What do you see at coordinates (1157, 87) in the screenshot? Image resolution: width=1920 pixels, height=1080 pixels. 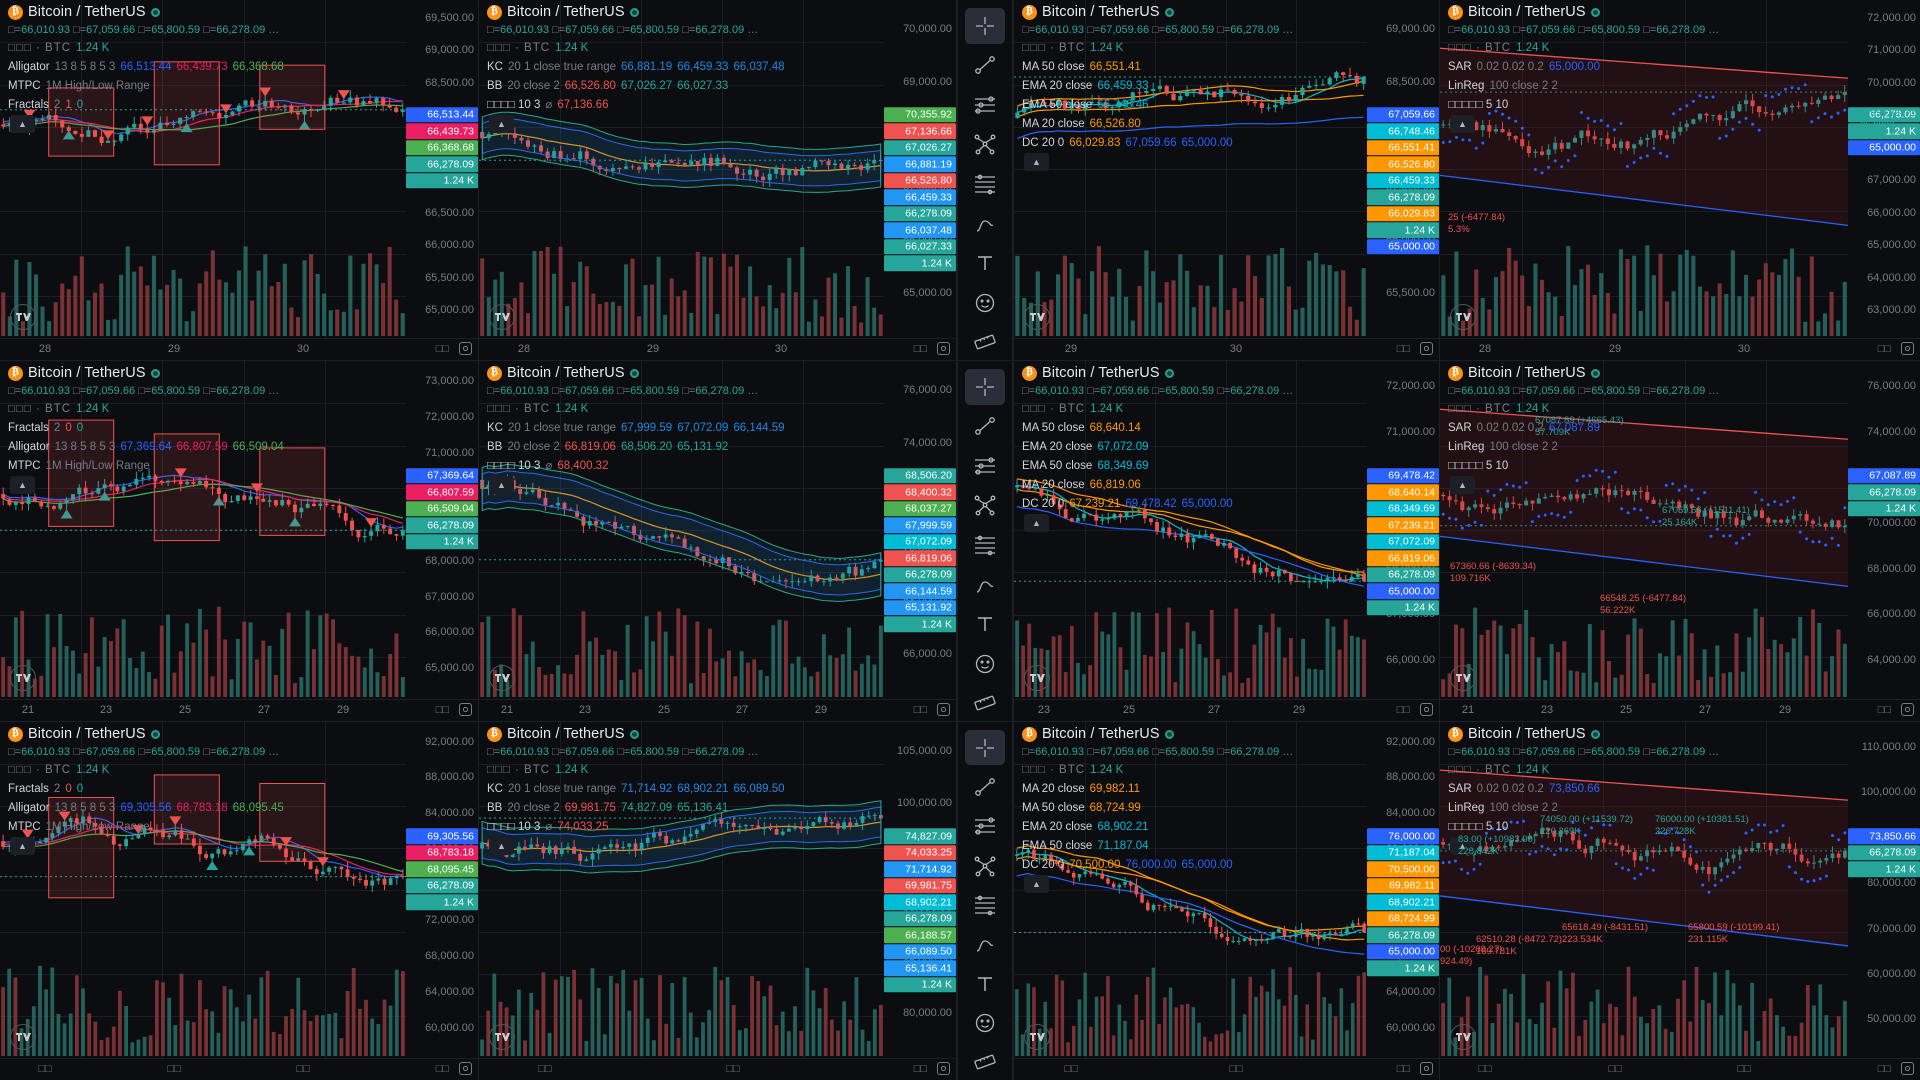 I see `indicator-row-1: EMA 20 close 66,459.33` at bounding box center [1157, 87].